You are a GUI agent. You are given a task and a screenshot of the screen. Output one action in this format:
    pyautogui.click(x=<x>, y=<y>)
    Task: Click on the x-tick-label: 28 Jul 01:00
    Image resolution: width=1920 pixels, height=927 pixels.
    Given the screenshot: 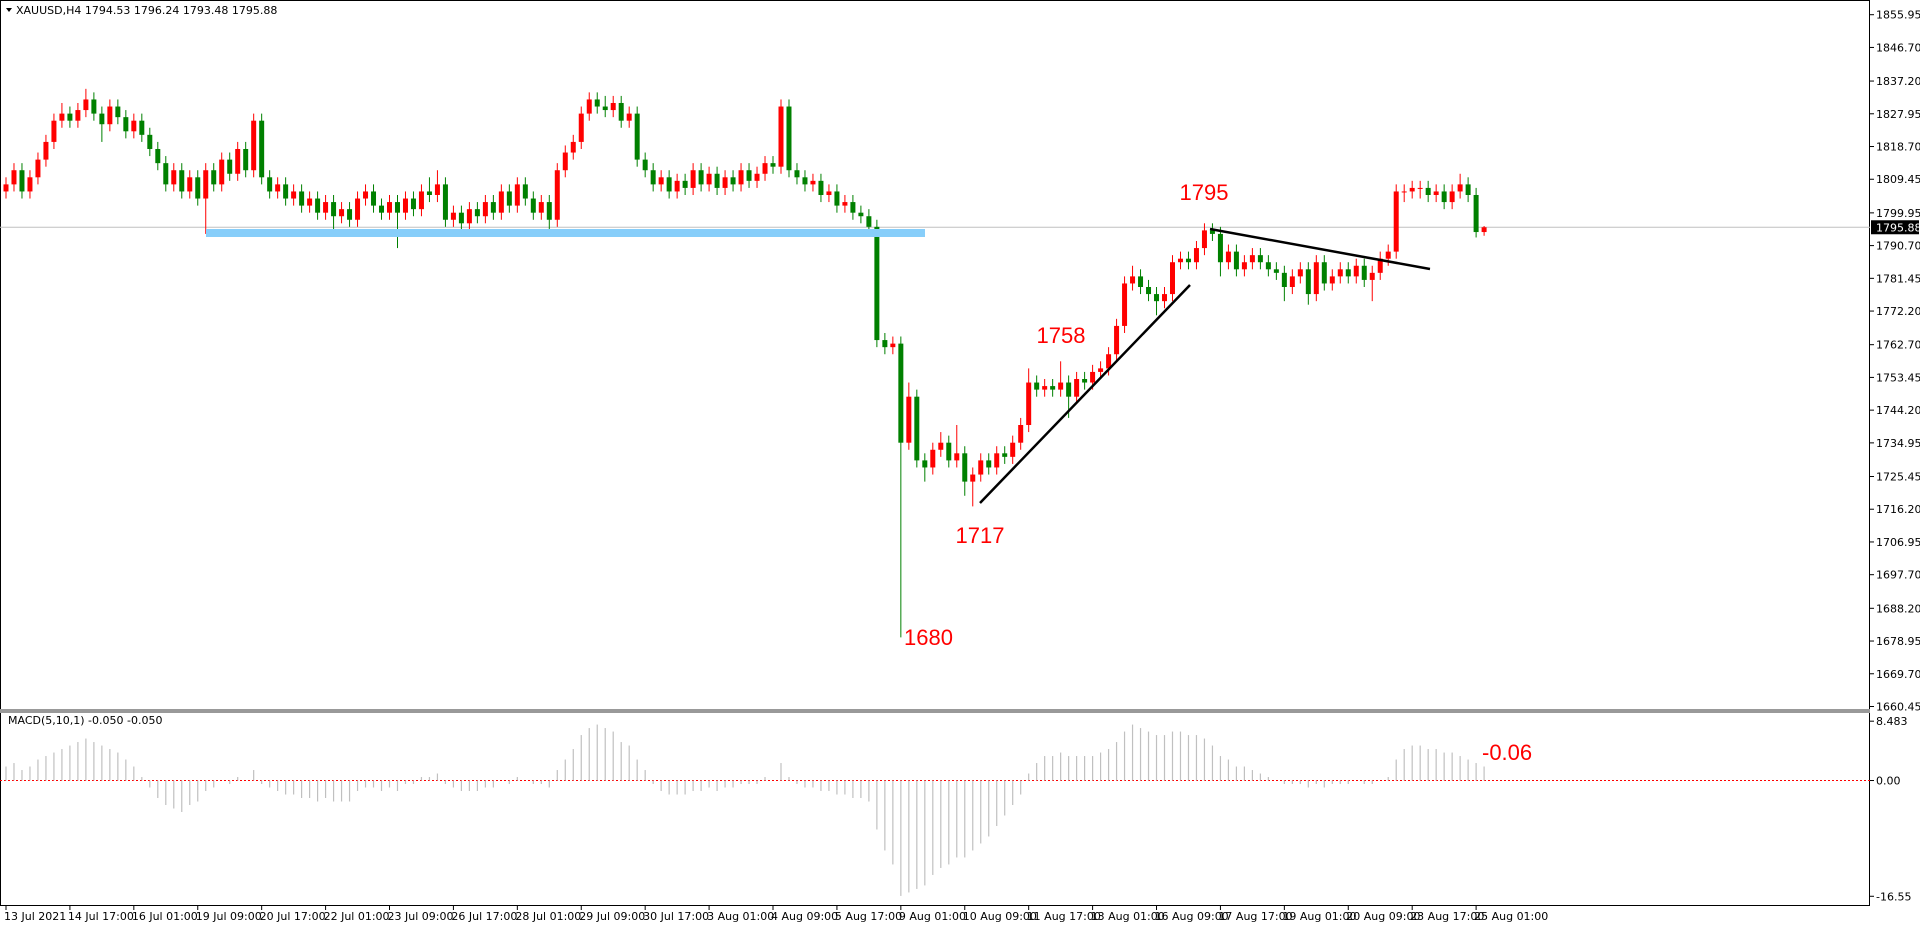 What is the action you would take?
    pyautogui.click(x=548, y=916)
    